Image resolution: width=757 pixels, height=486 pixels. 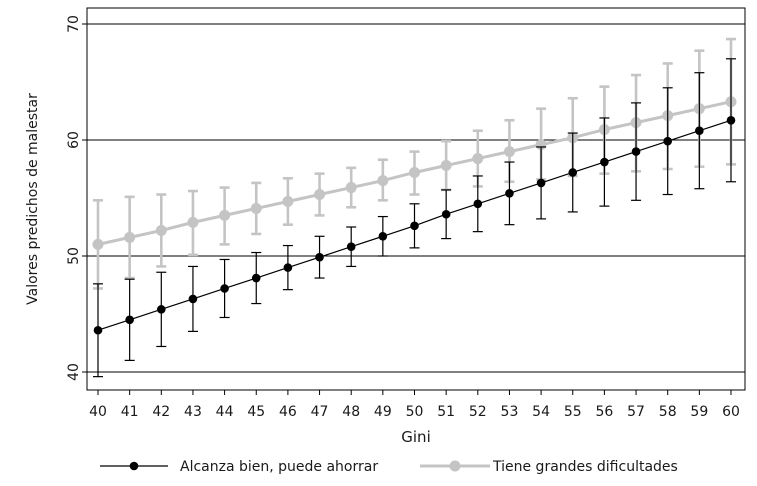 I want to click on x-tick-label-40: 40, so click(x=98, y=412).